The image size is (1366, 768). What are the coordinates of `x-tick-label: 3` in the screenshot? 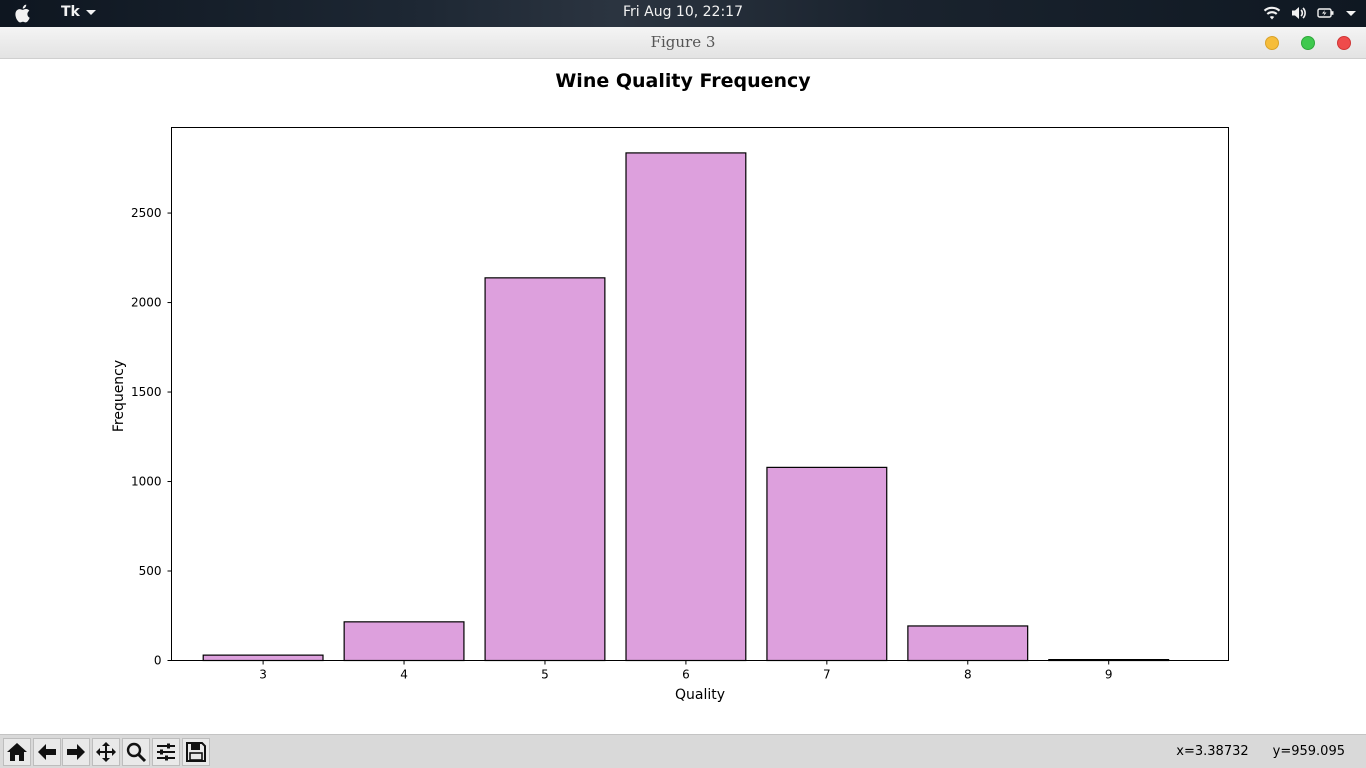 It's located at (263, 675).